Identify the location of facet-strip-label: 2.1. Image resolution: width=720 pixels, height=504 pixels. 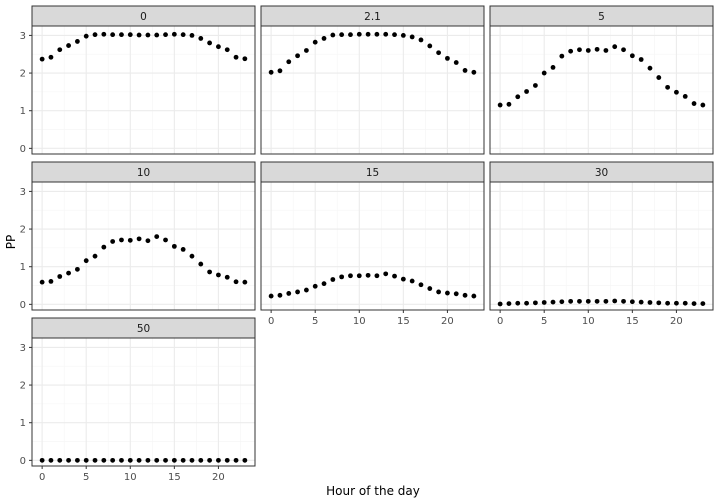
(372, 17).